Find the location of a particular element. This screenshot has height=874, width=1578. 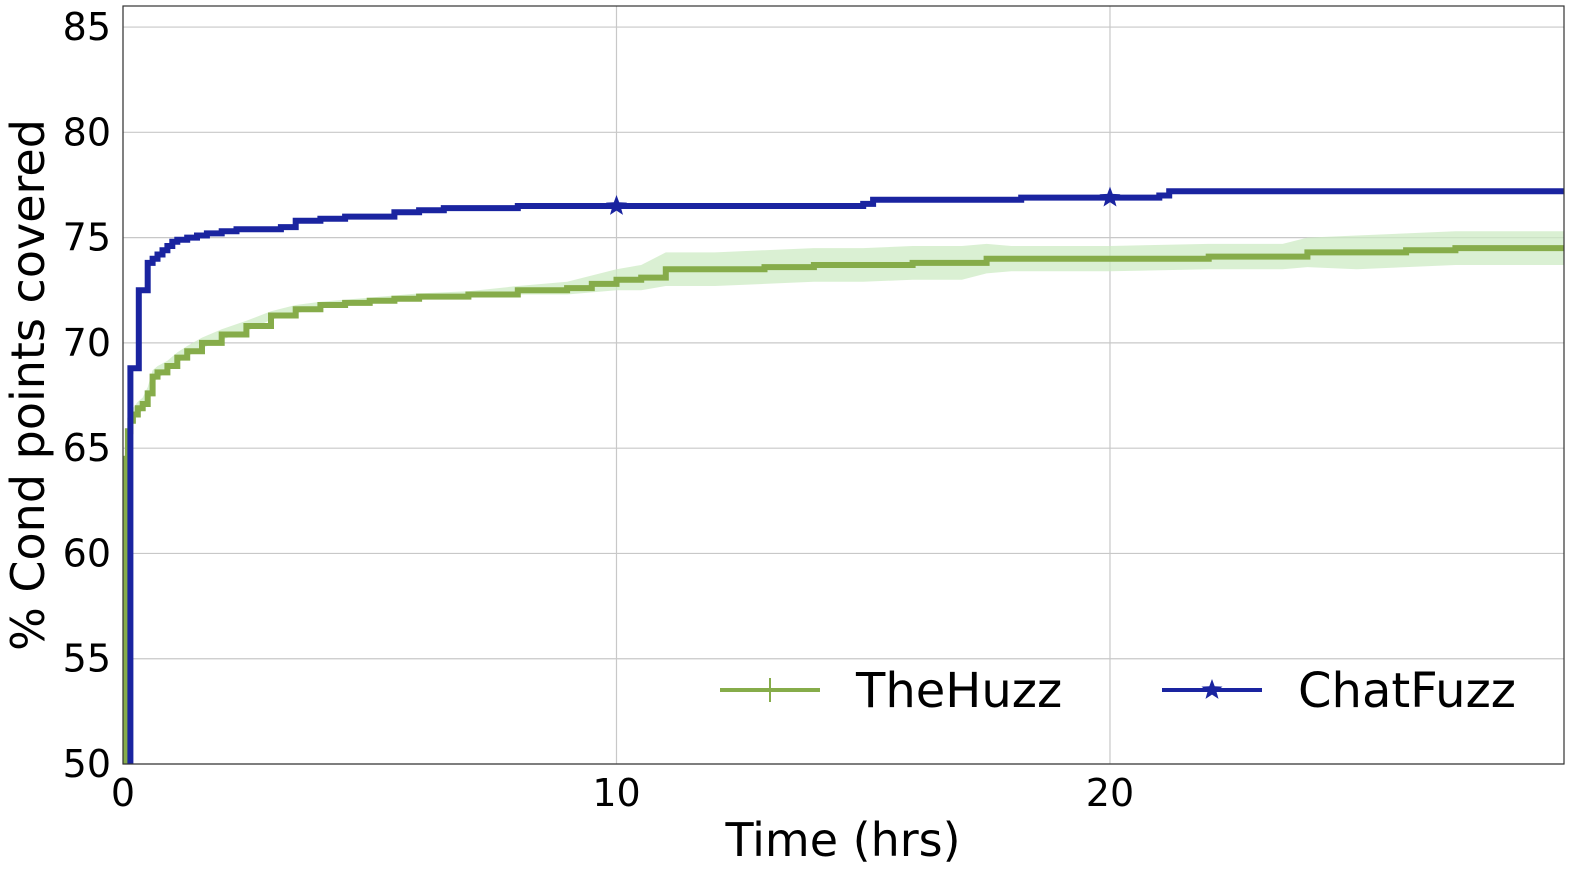

legend-chatfuzz-label: ChatFuzz is located at coordinates (1407, 691).